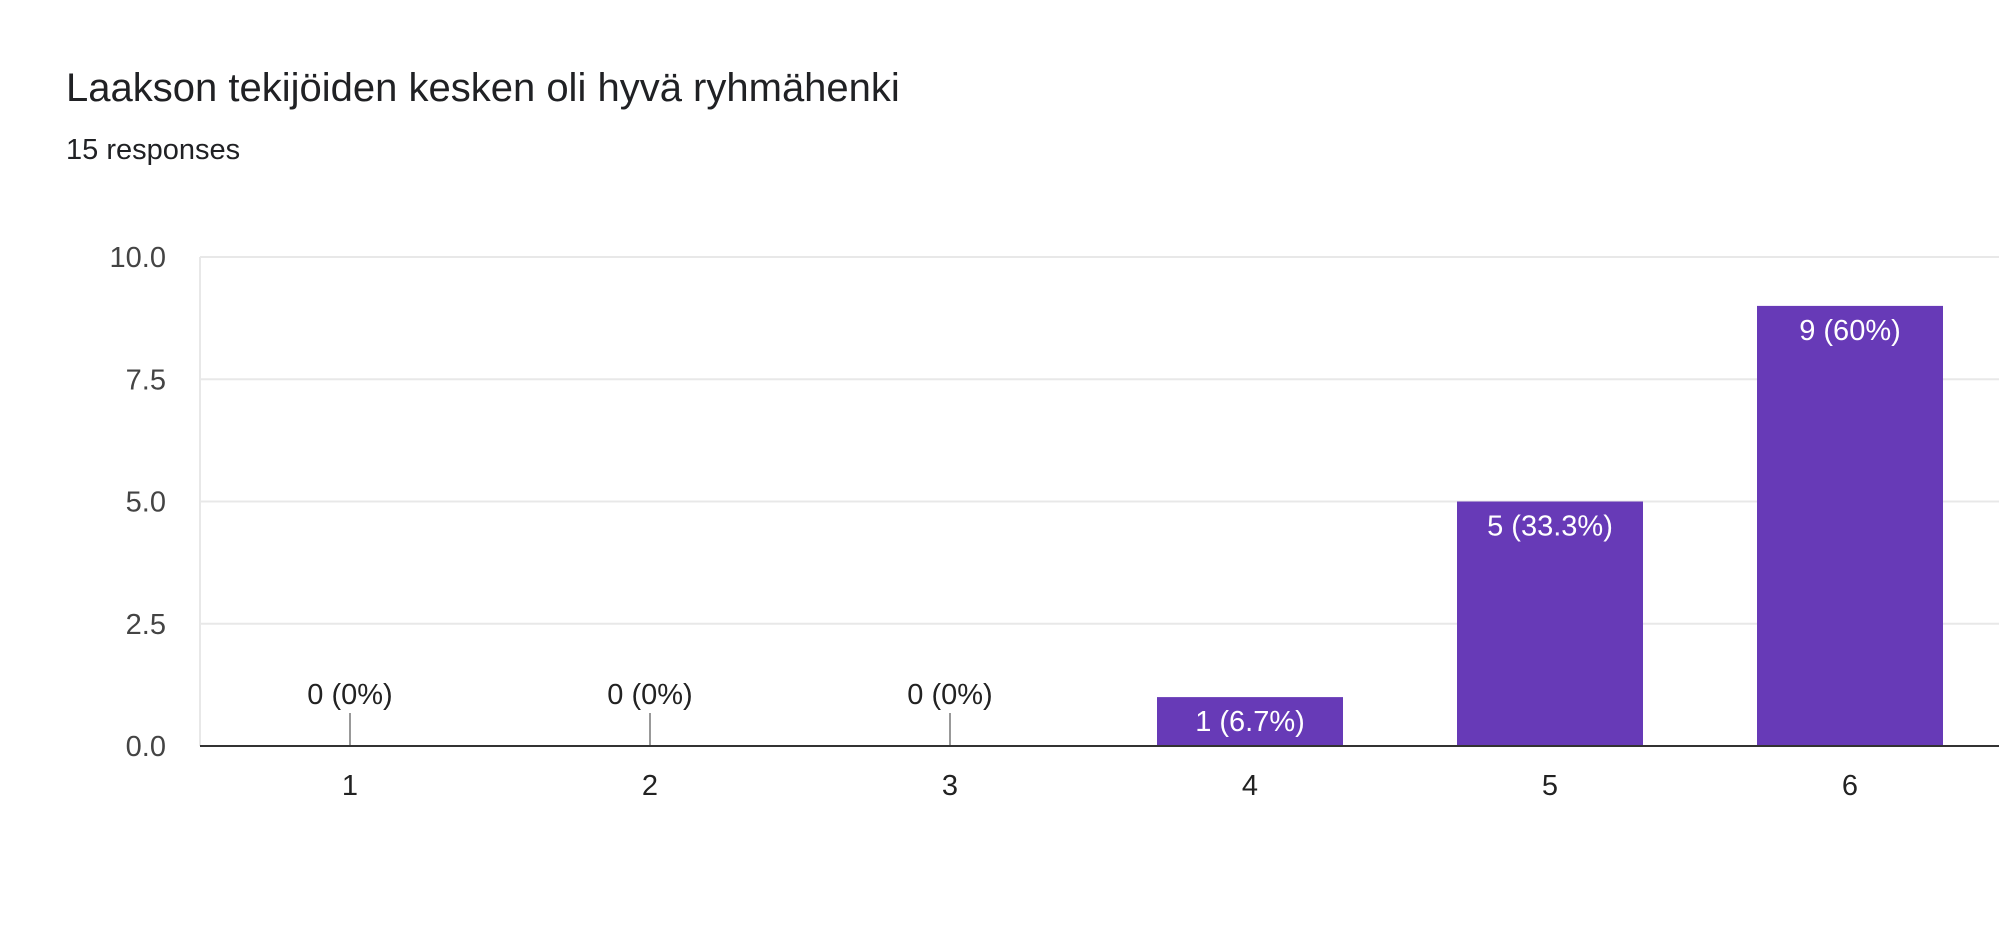 The height and width of the screenshot is (951, 1999). Describe the element at coordinates (950, 786) in the screenshot. I see `x-category-label: 3` at that location.